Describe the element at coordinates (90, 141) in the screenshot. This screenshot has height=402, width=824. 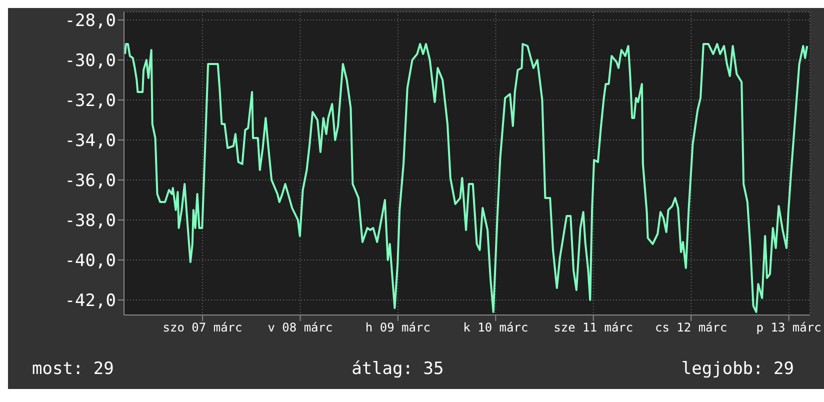
I see `y-tick-label: -34,0` at that location.